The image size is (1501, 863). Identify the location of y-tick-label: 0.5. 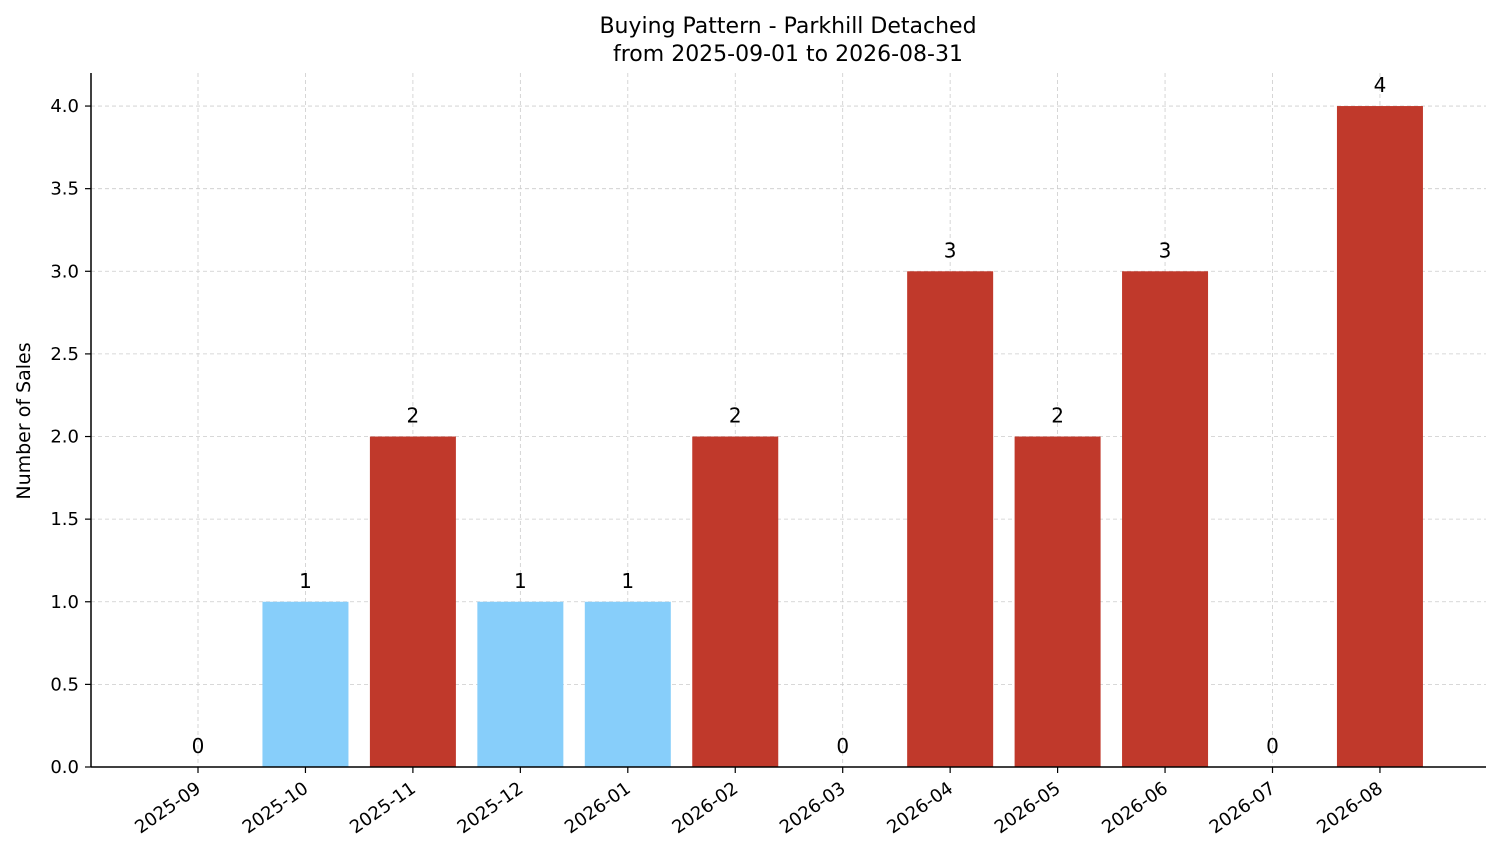
(64, 684).